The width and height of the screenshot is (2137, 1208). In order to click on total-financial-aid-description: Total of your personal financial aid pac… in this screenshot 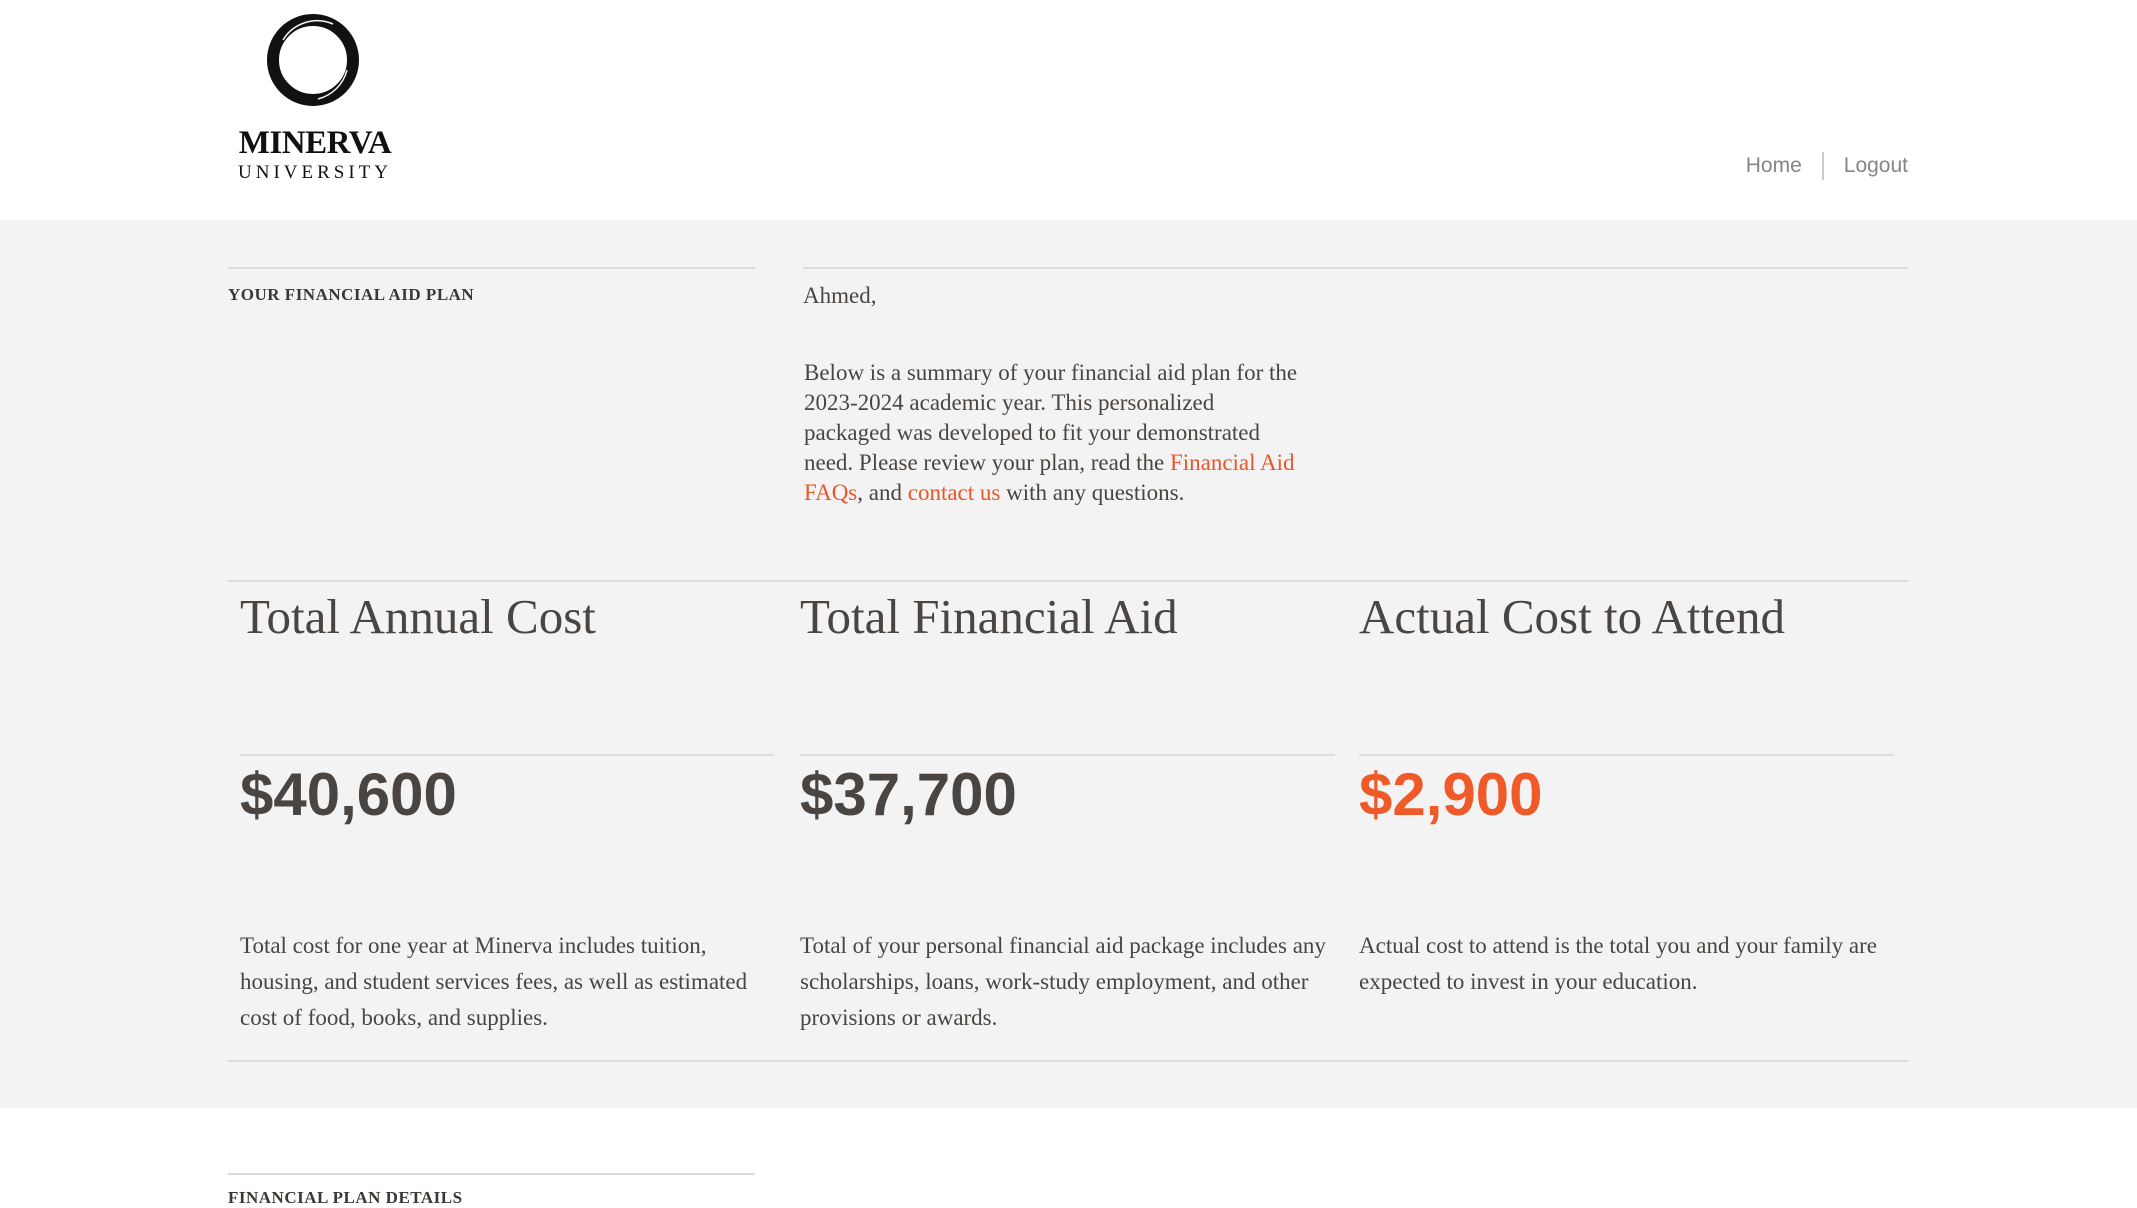, I will do `click(1063, 981)`.